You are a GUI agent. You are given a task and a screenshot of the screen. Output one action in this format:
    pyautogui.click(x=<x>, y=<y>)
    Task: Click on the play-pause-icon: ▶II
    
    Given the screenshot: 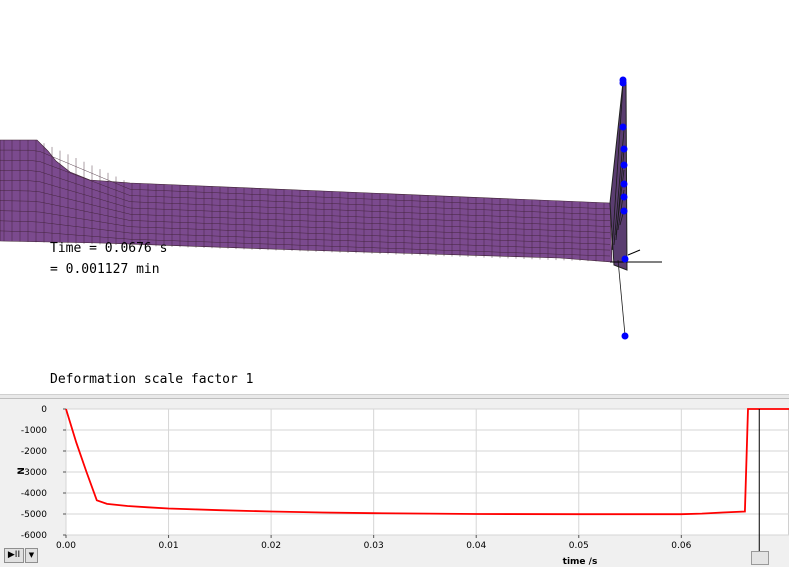 What is the action you would take?
    pyautogui.click(x=14, y=555)
    